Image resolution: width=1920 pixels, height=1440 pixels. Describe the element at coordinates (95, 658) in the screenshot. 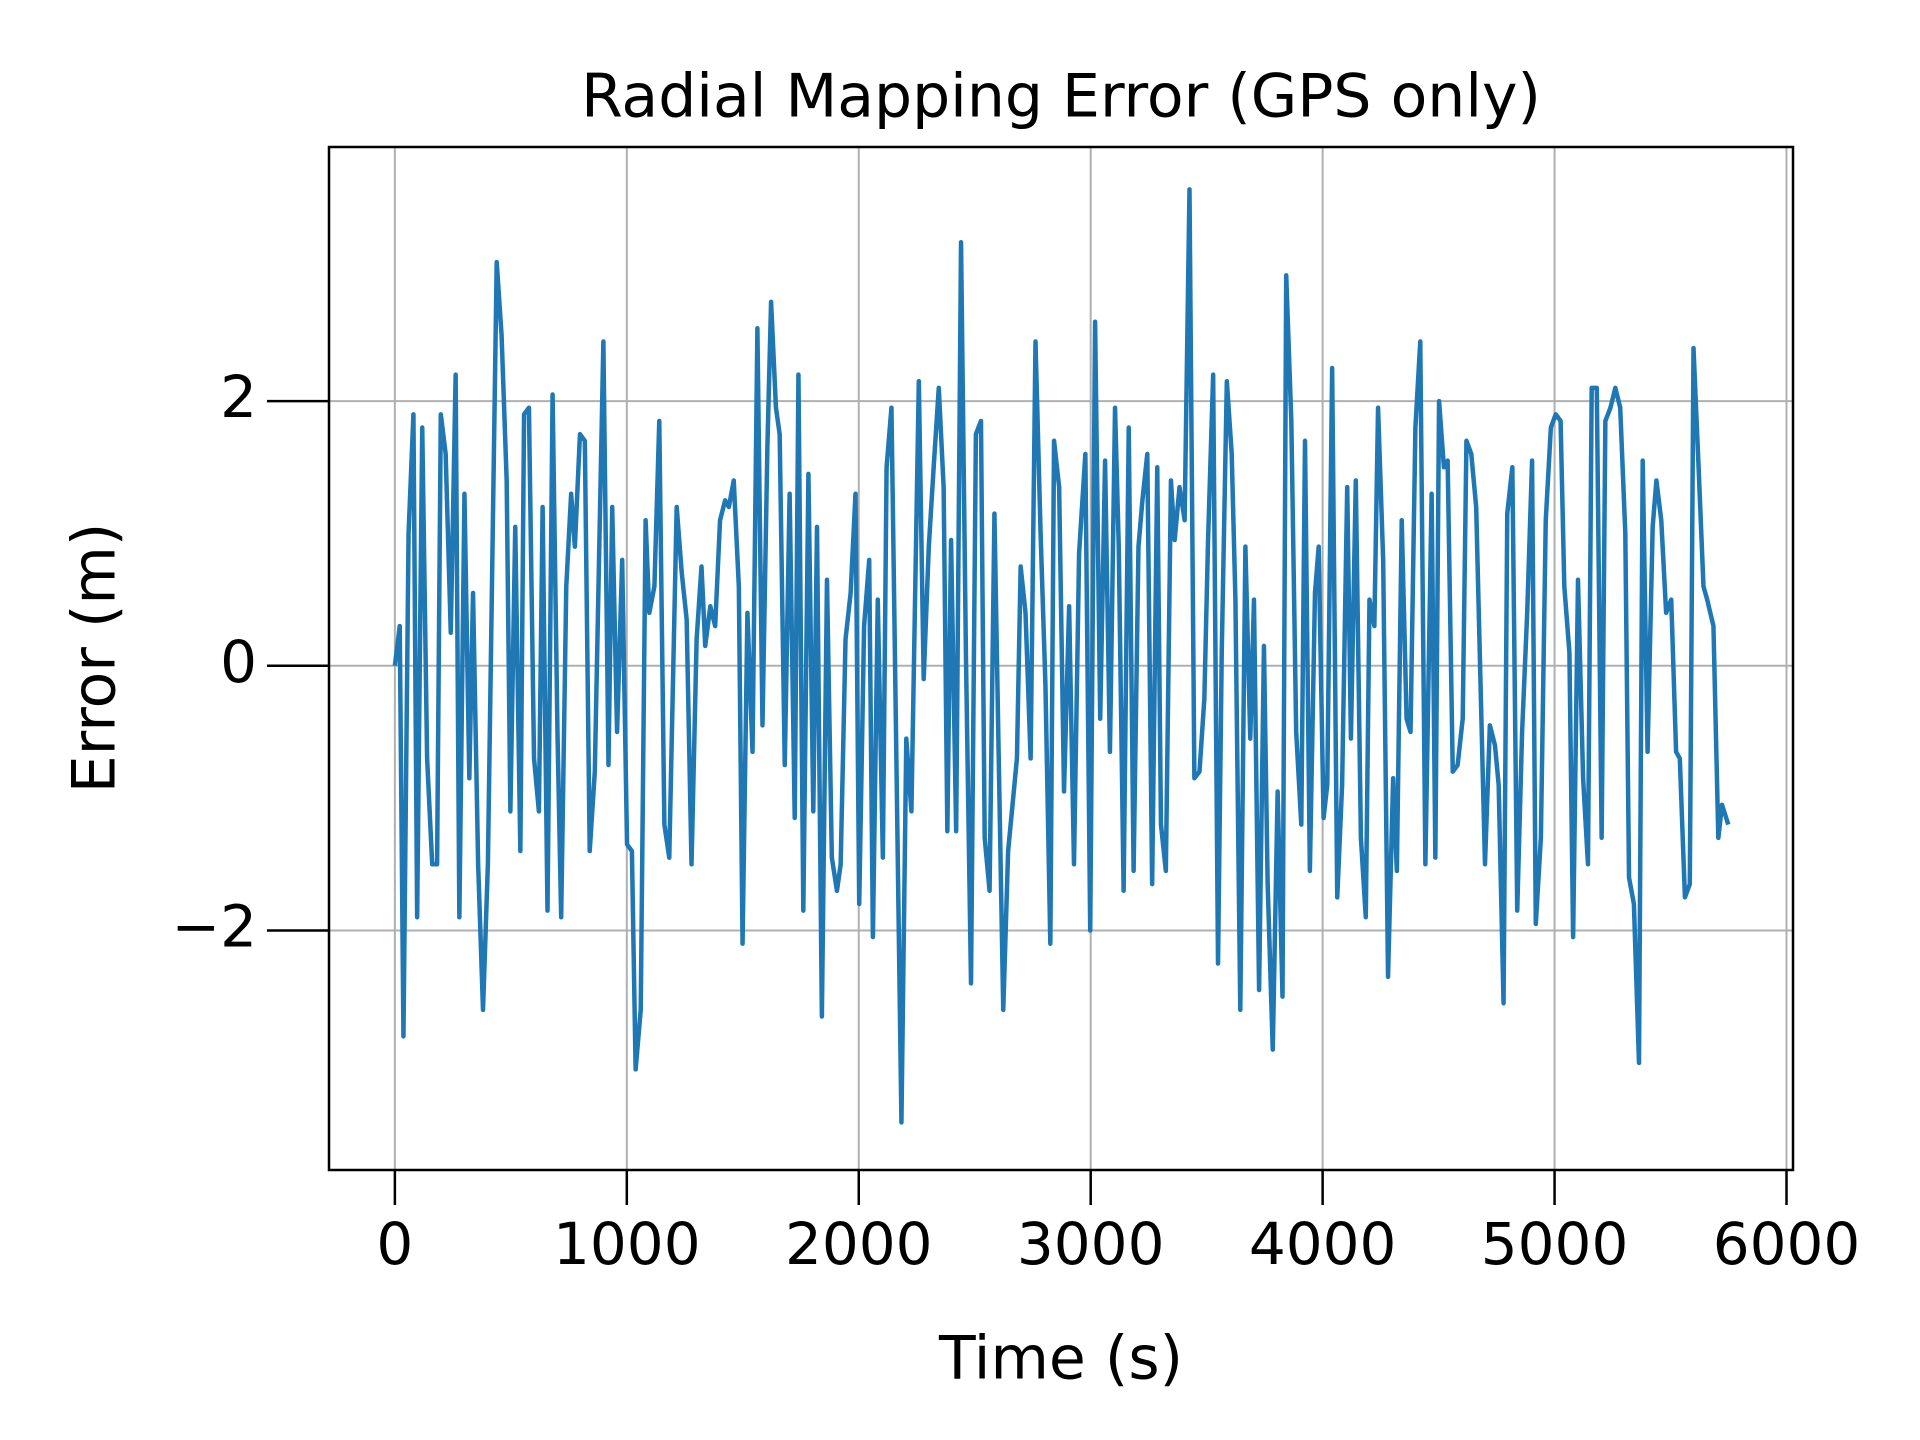

I see `y-axis-label: Error (m)` at that location.